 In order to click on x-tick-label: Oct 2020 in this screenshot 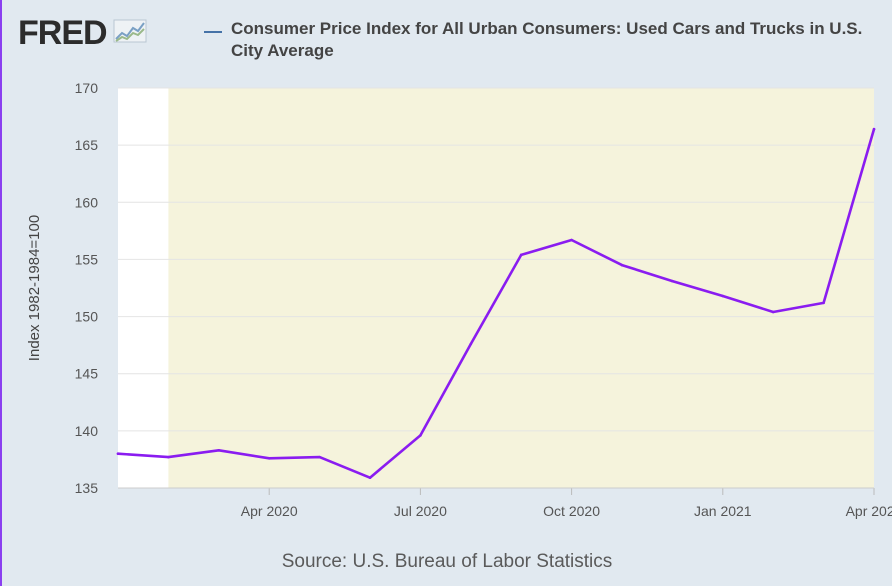, I will do `click(571, 511)`.